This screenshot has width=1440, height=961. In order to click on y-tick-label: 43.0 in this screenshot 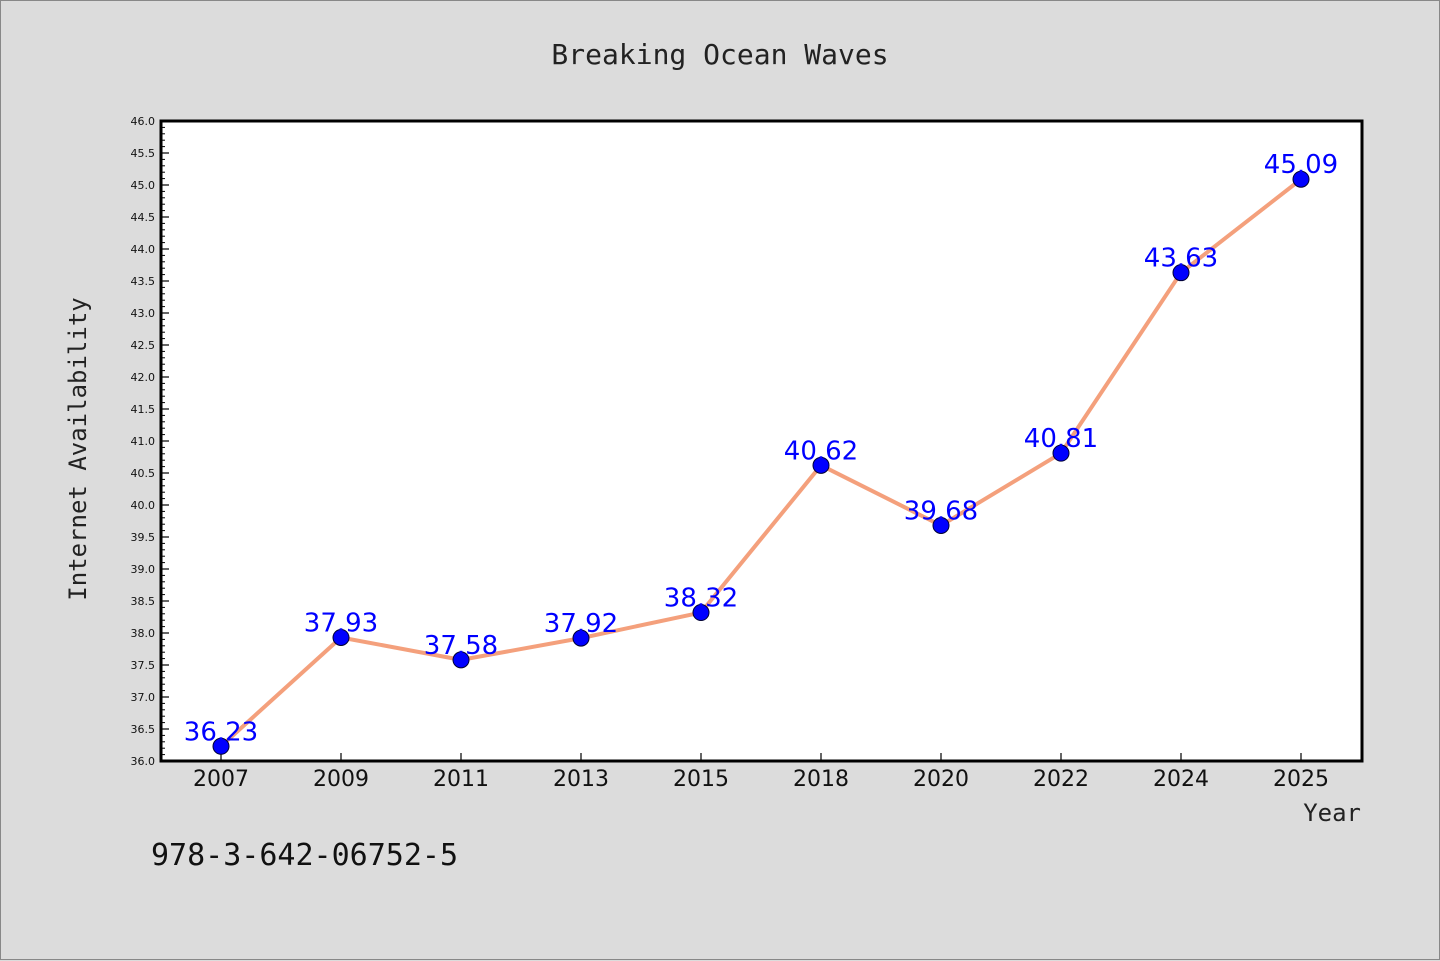, I will do `click(143, 313)`.